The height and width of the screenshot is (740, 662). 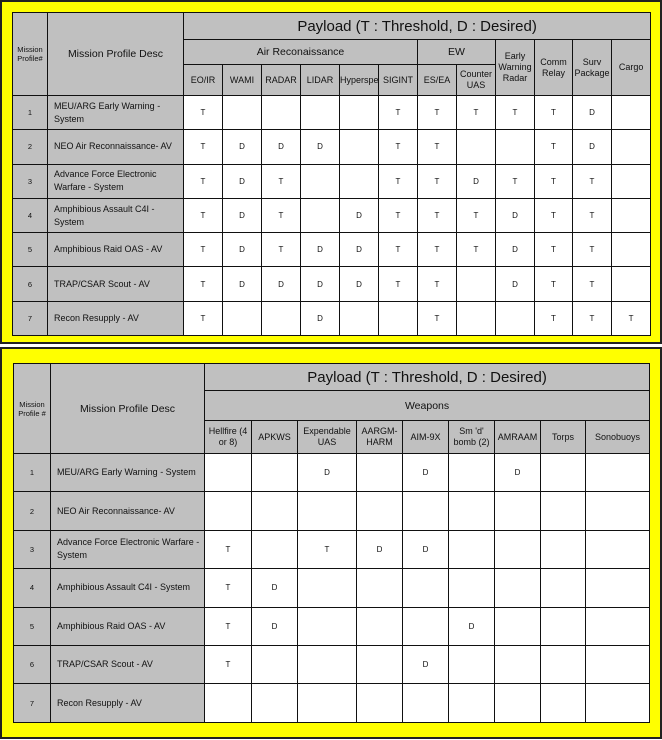 What do you see at coordinates (32, 626) in the screenshot?
I see `mission-number: 5` at bounding box center [32, 626].